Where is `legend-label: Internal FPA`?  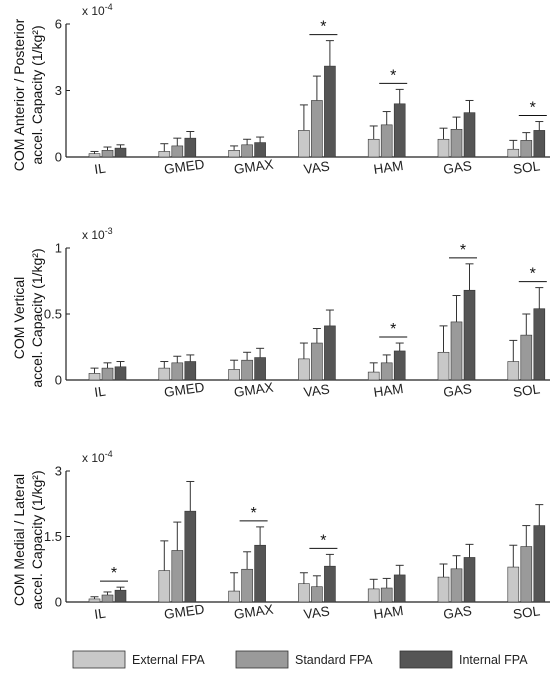 legend-label: Internal FPA is located at coordinates (493, 660).